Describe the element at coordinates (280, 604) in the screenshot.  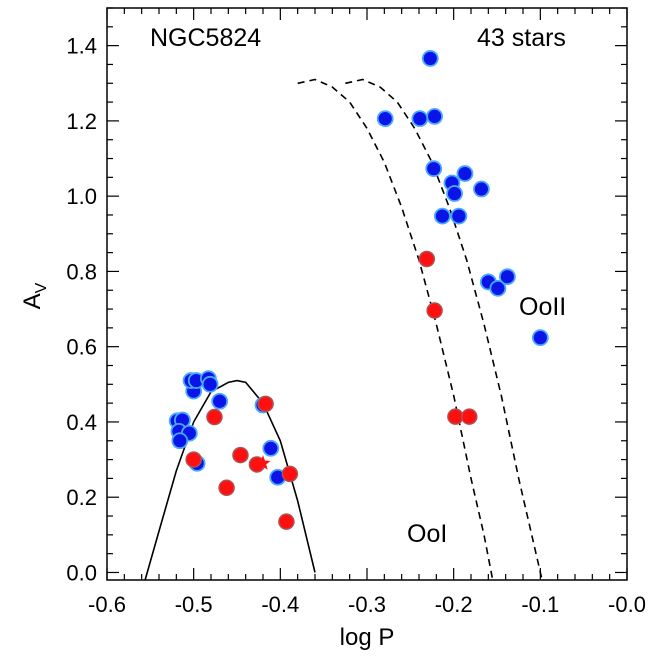
I see `x-tick-label: -0.4` at that location.